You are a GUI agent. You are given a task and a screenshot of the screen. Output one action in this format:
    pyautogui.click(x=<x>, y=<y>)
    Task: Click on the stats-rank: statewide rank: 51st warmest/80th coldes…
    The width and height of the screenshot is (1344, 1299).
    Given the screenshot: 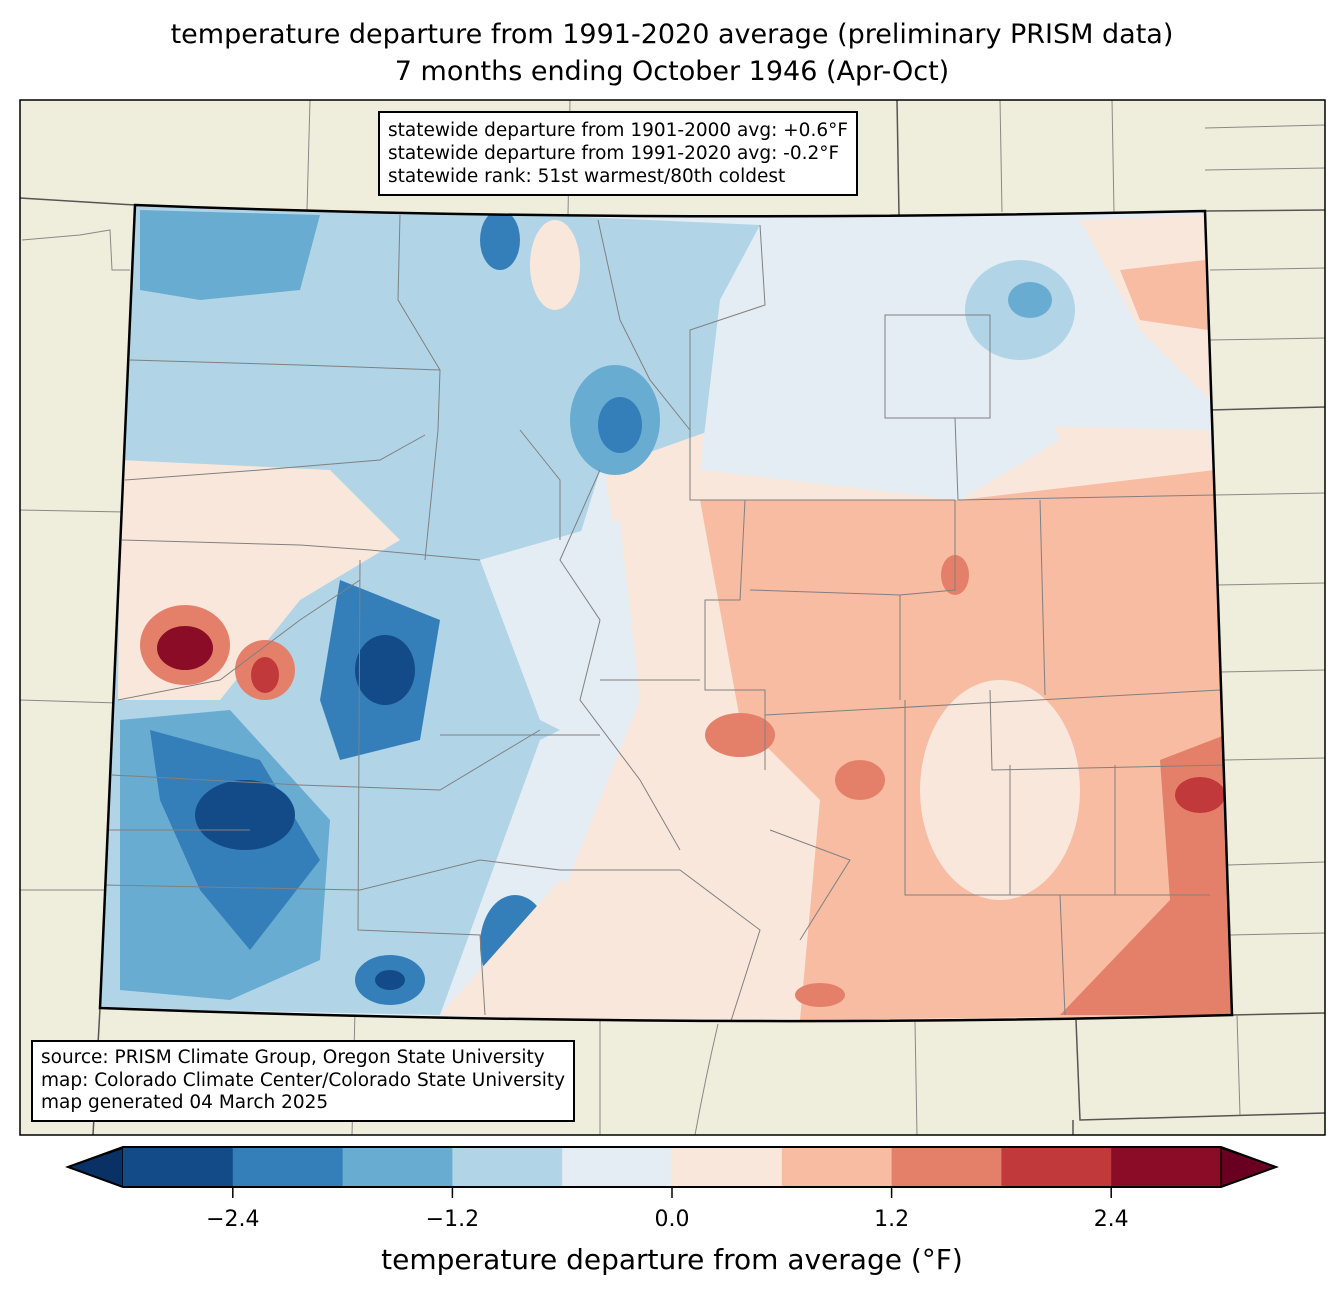 What is the action you would take?
    pyautogui.click(x=587, y=176)
    